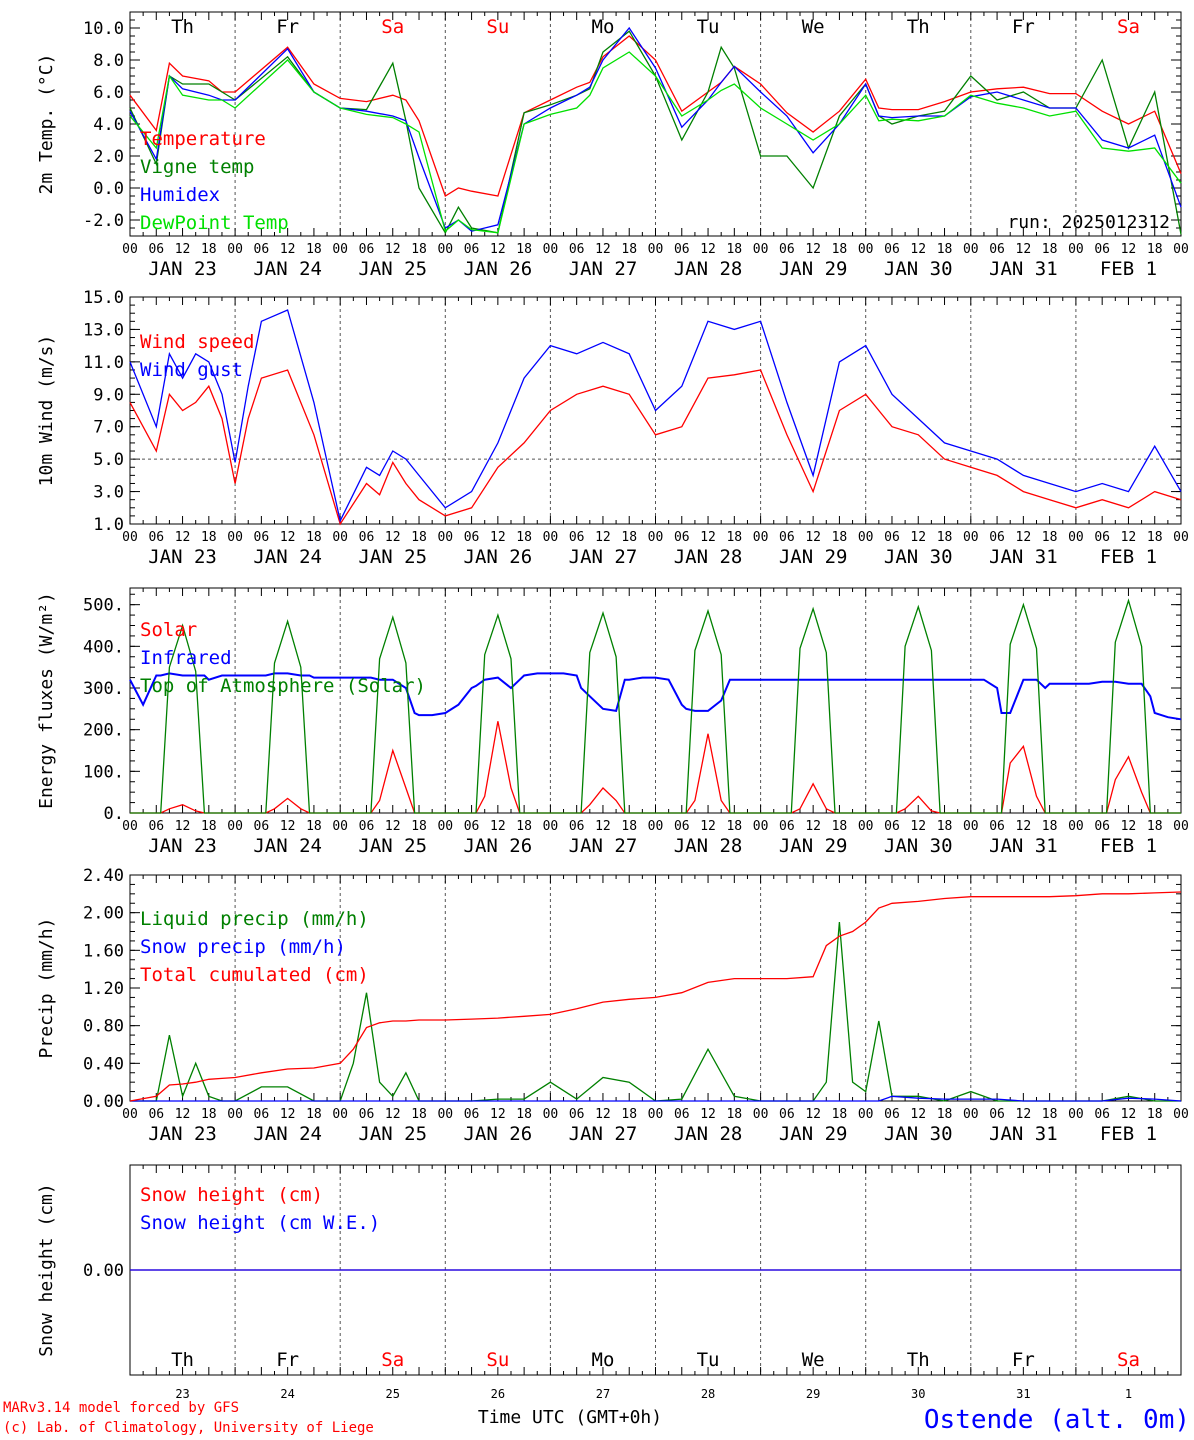  Describe the element at coordinates (103, 298) in the screenshot. I see `y-tick-label: 15.0` at that location.